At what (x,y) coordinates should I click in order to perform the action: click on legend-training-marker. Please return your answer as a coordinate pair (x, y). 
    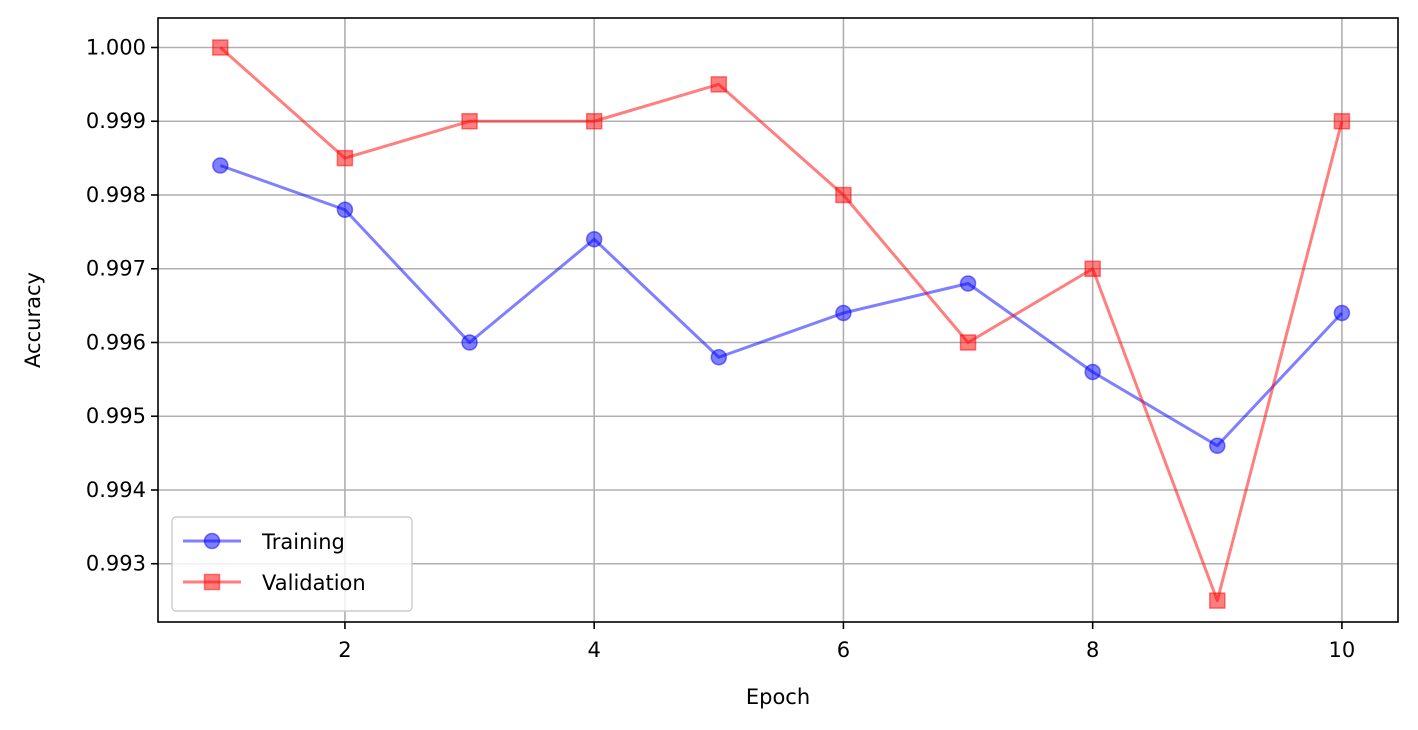
    Looking at the image, I should click on (212, 541).